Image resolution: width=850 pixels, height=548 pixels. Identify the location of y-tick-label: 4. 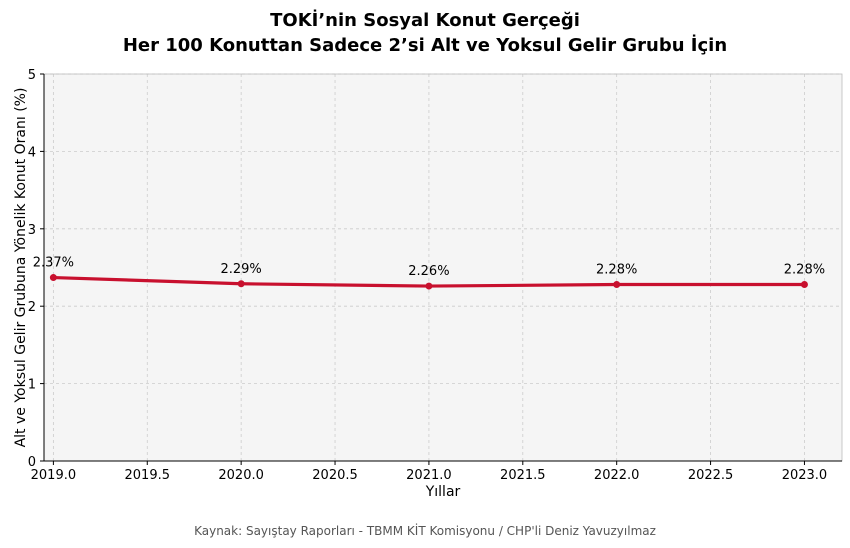
(32, 152).